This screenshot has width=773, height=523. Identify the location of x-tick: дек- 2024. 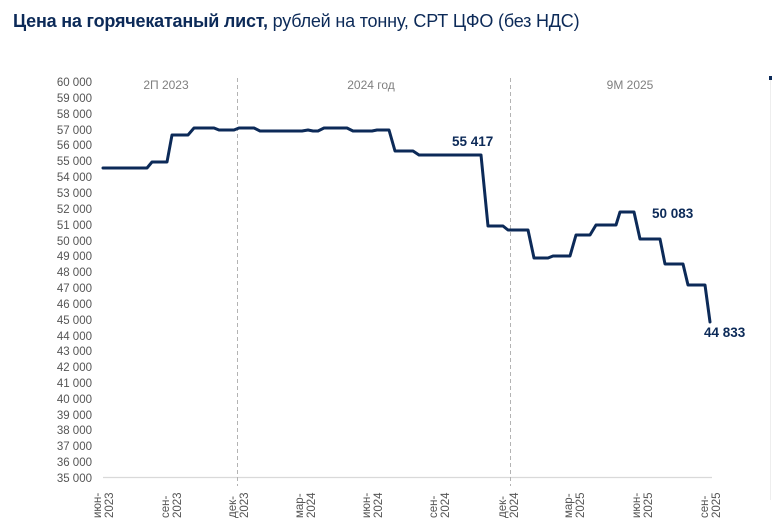
(509, 505).